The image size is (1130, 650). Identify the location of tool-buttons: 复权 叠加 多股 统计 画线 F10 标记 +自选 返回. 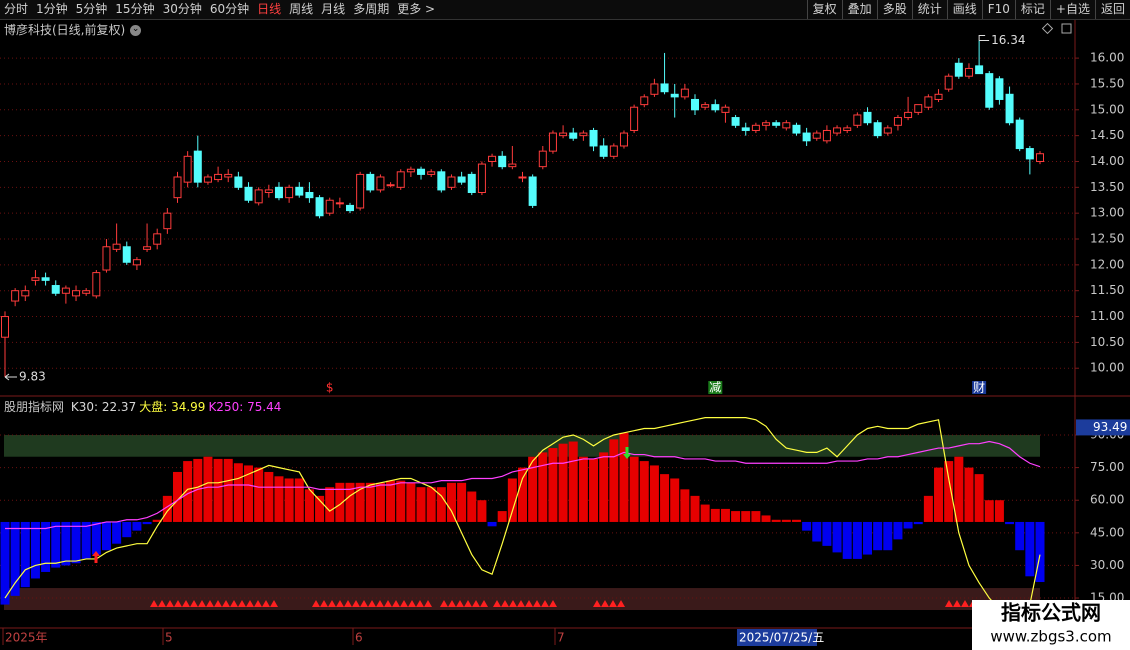
(968, 9).